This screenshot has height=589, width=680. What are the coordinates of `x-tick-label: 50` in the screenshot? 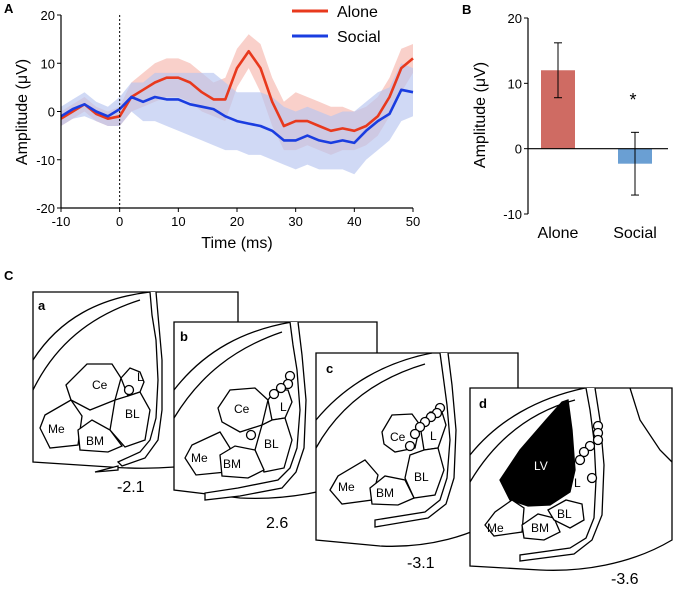 It's located at (413, 221).